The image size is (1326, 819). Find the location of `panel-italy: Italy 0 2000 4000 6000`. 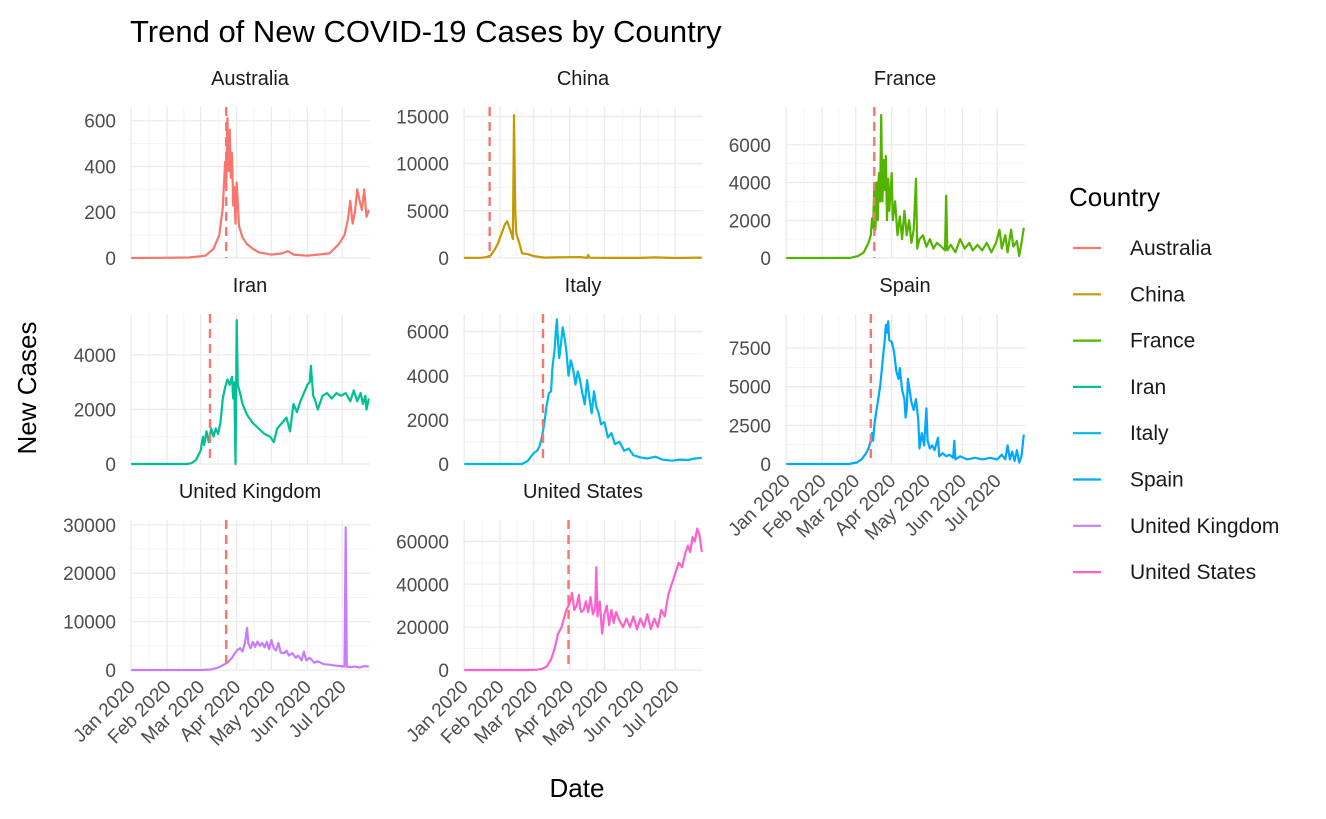

panel-italy: Italy 0 2000 4000 6000 is located at coordinates (555, 375).